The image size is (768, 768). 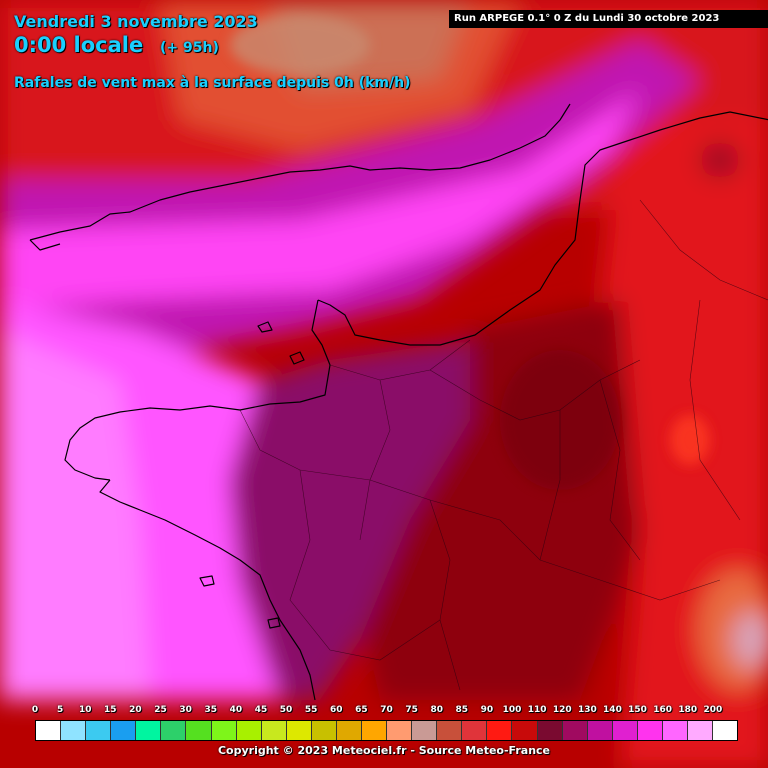 I want to click on legend-tick-label: 80, so click(x=436, y=710).